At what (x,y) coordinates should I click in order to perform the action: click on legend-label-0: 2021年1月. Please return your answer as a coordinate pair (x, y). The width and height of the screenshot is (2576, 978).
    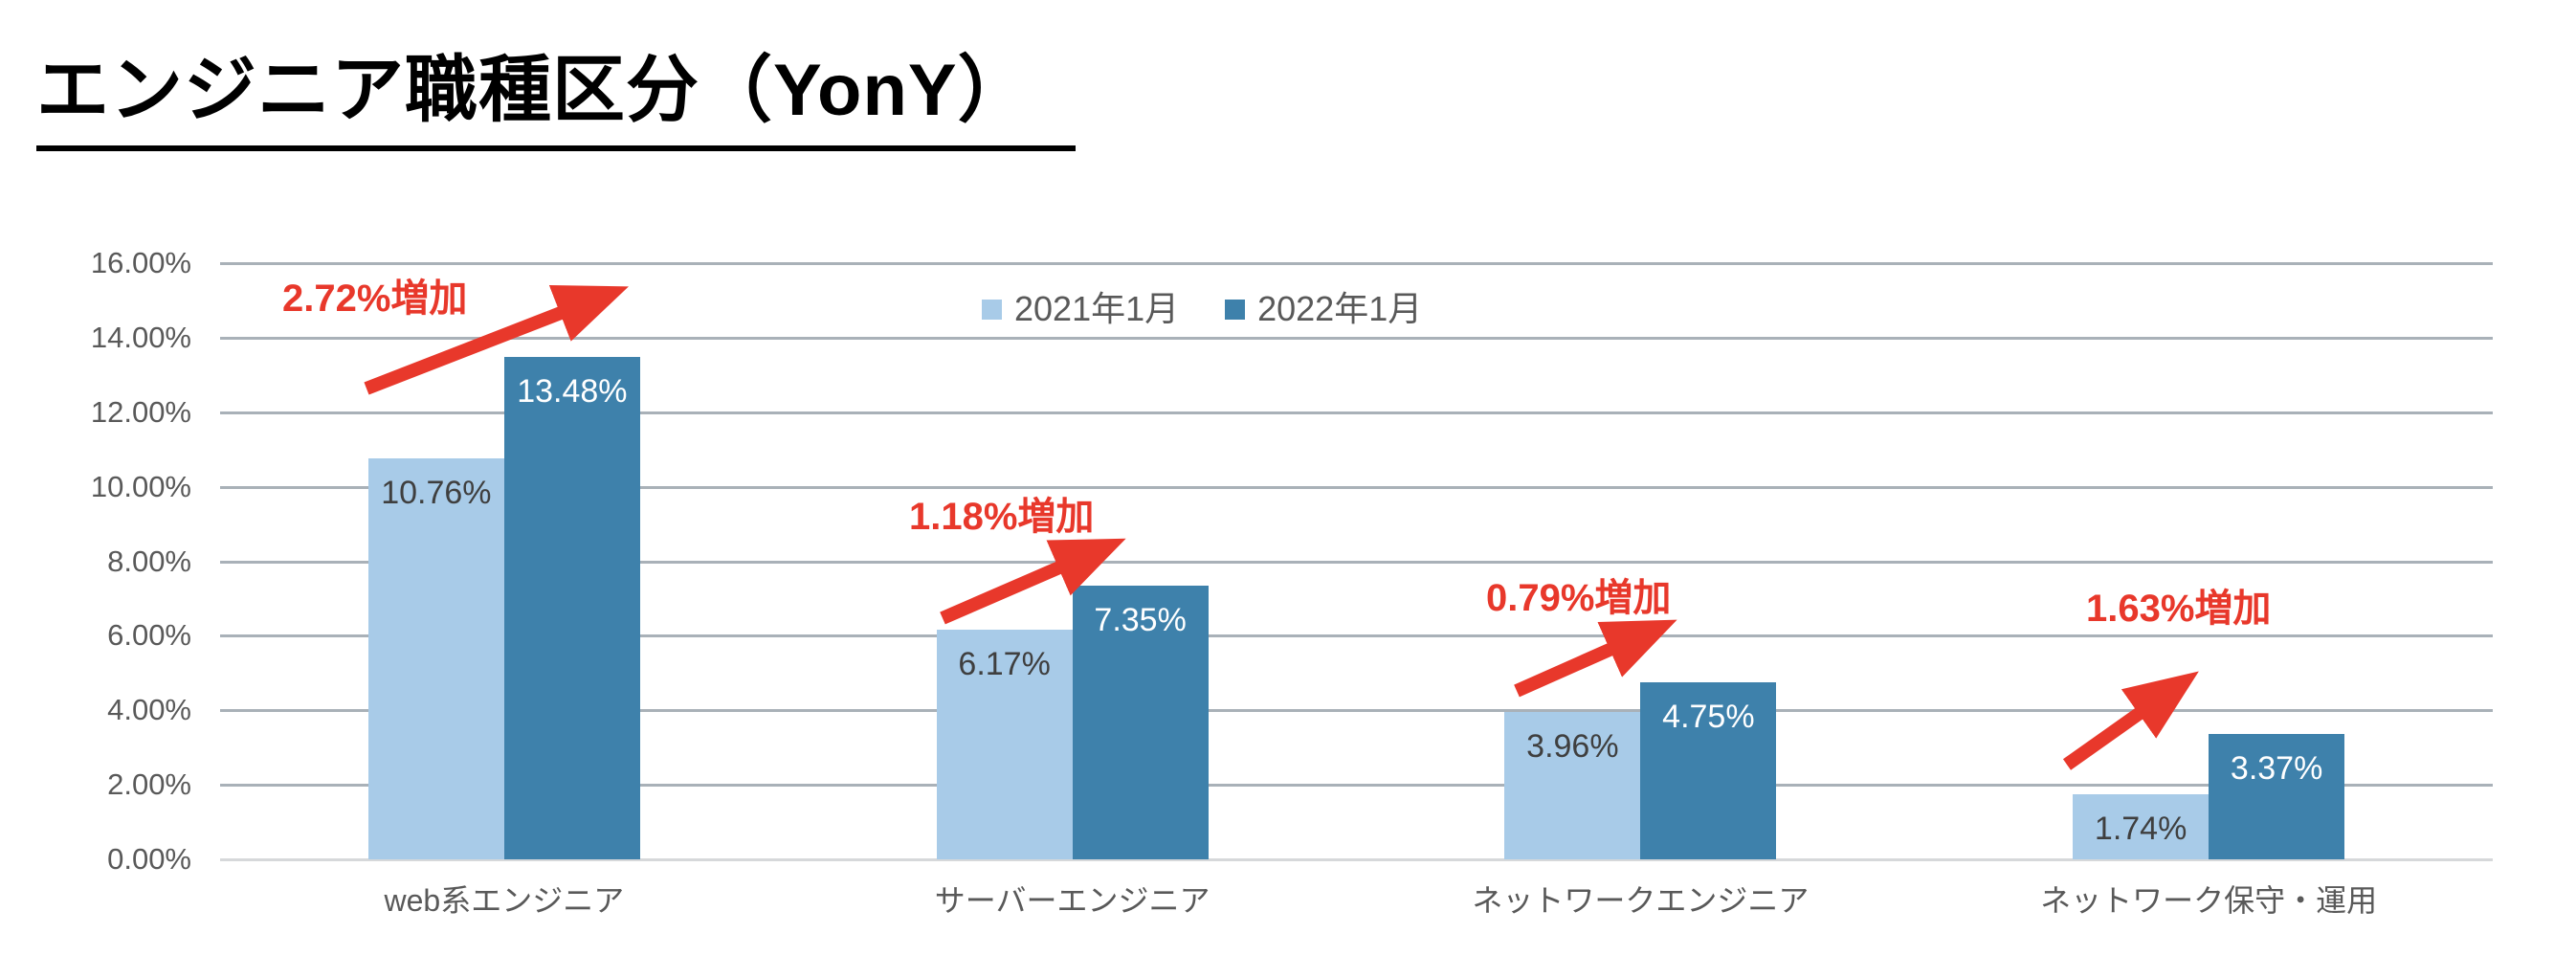
    Looking at the image, I should click on (1097, 308).